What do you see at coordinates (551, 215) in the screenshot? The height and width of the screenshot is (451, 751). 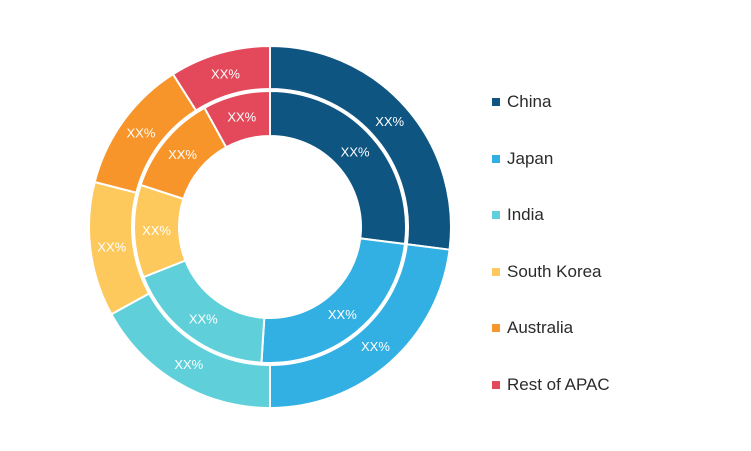 I see `legend-item-india: India` at bounding box center [551, 215].